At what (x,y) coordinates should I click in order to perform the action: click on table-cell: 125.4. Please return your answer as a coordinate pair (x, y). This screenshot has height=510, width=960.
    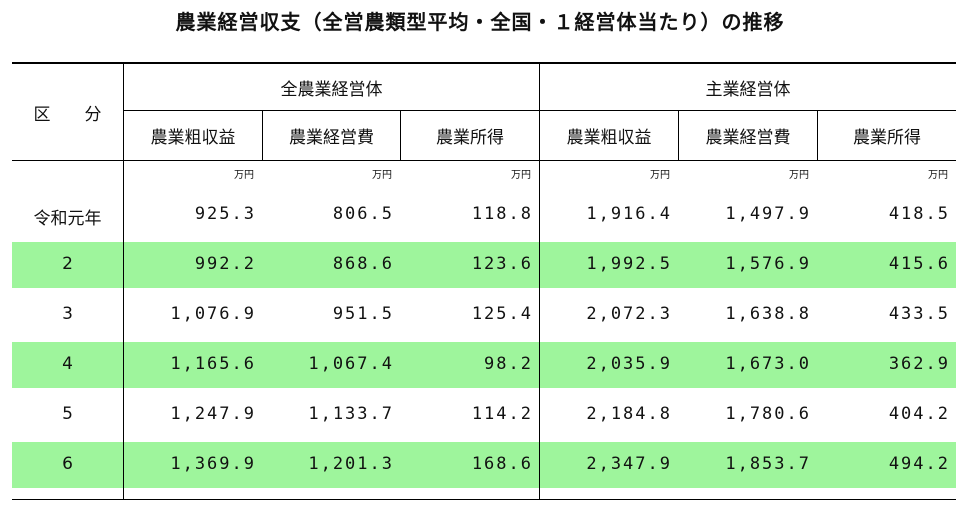
    Looking at the image, I should click on (502, 314).